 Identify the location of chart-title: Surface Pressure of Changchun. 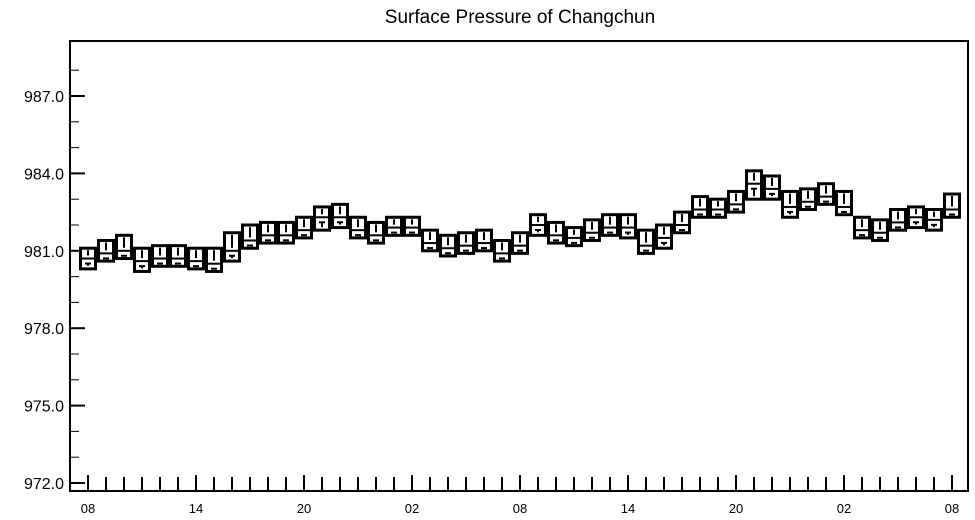
(520, 17).